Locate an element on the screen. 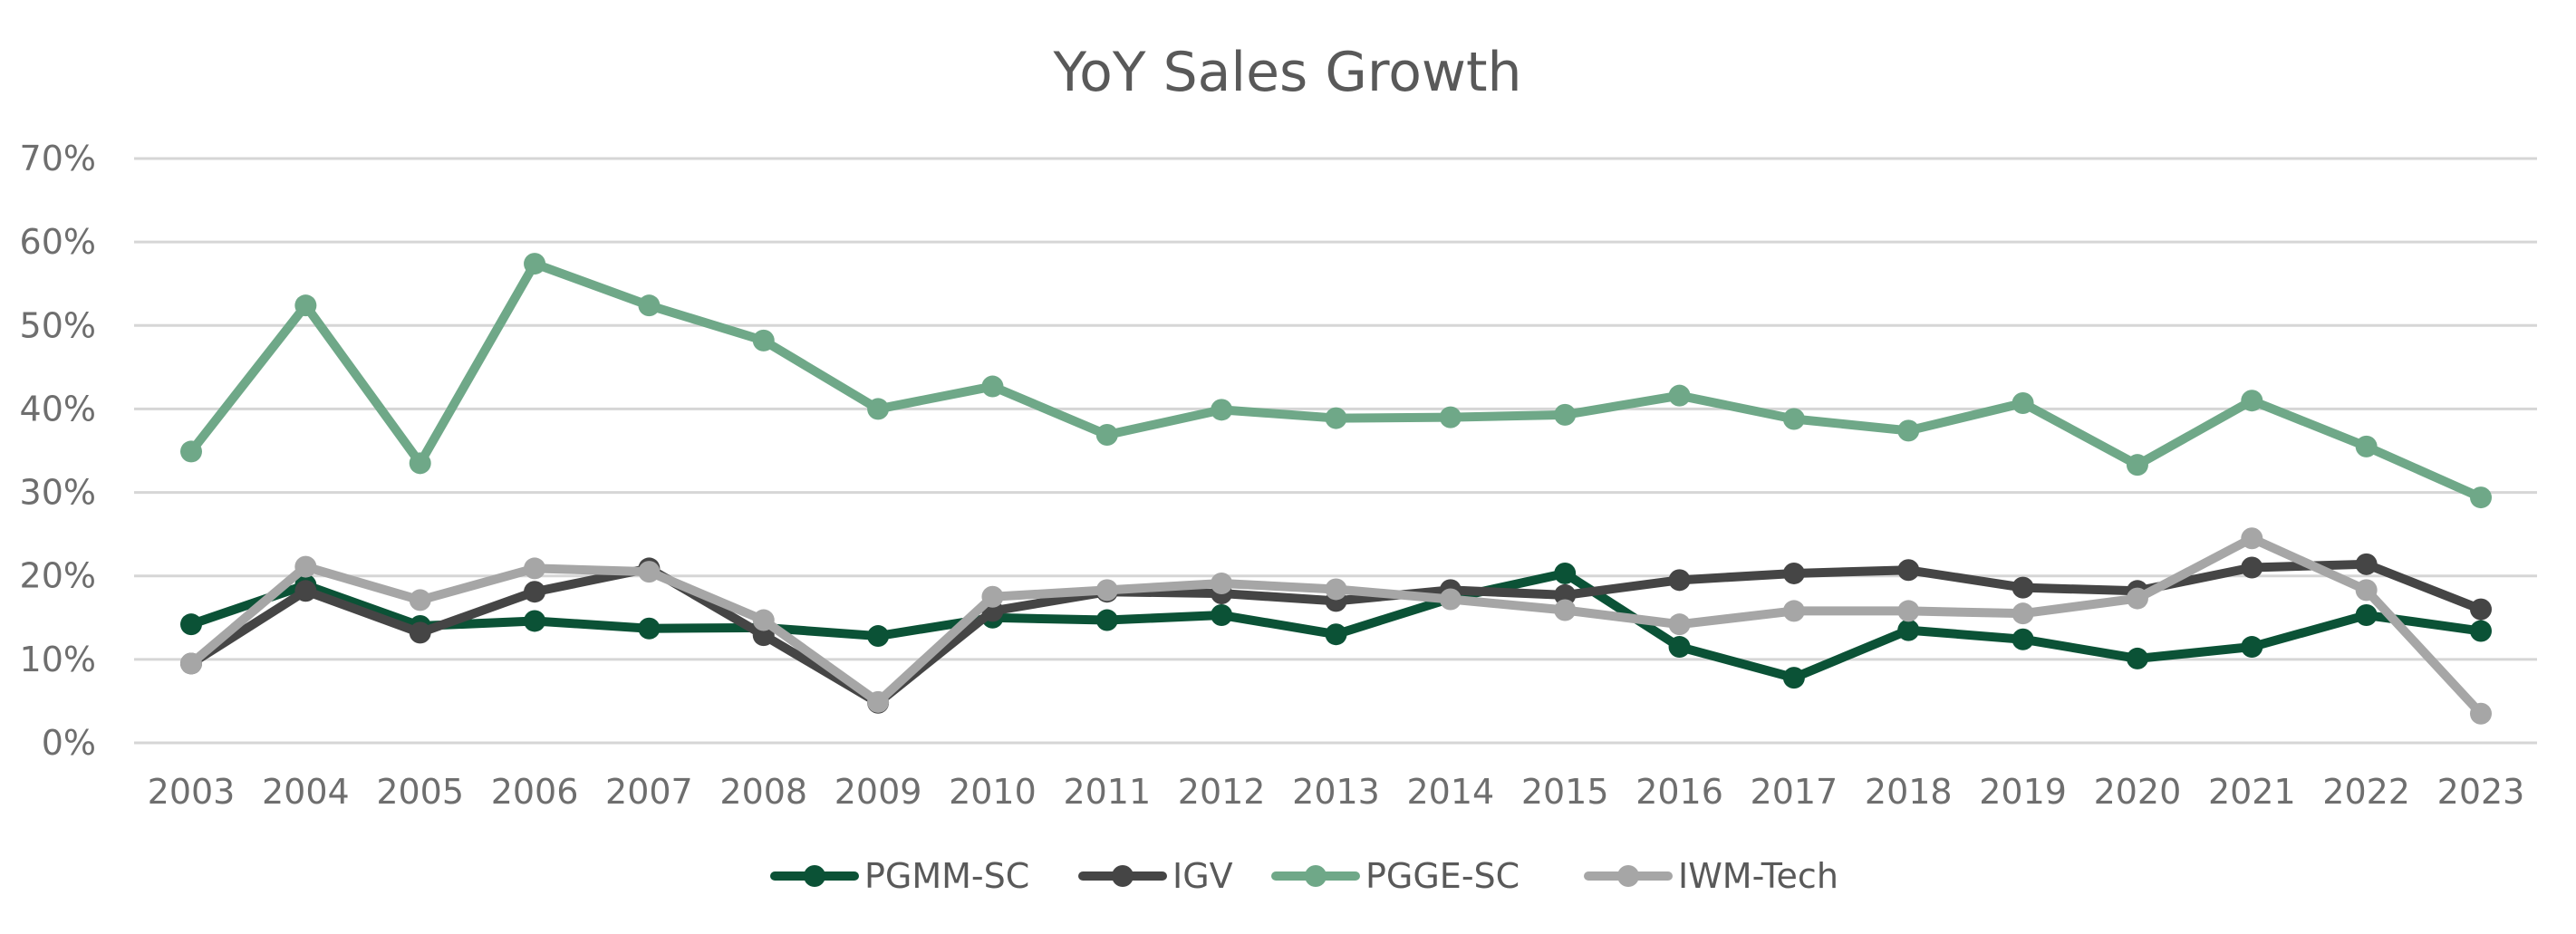  y-tick-label: 10% is located at coordinates (58, 659).